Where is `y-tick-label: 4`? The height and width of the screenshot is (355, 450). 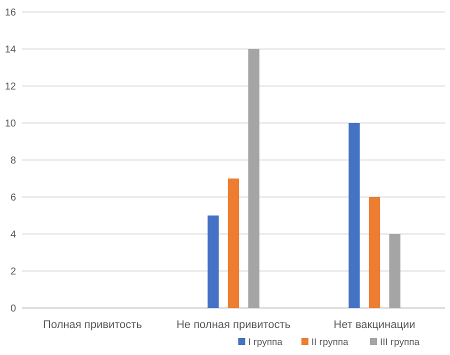 y-tick-label: 4 is located at coordinates (13, 235).